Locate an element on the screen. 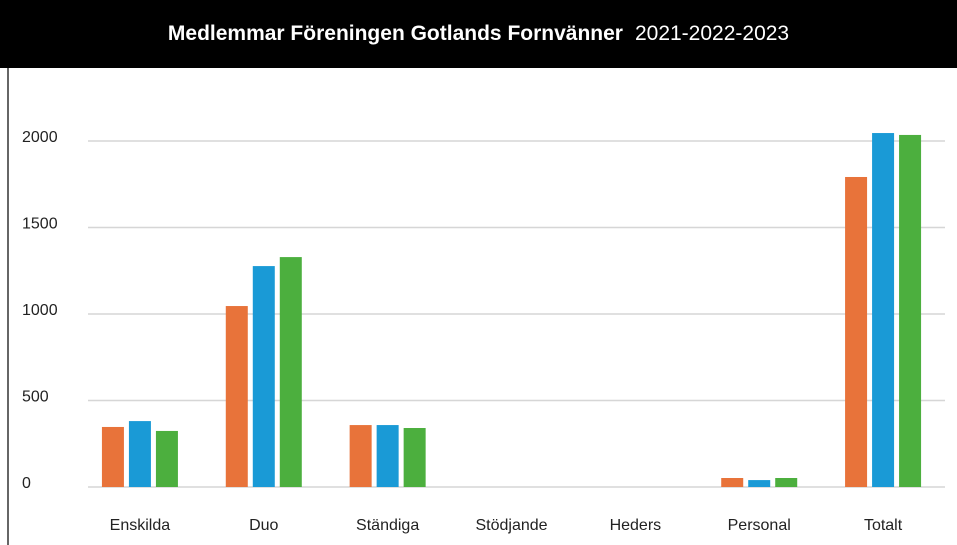  y-tick-label: 2000 is located at coordinates (40, 137).